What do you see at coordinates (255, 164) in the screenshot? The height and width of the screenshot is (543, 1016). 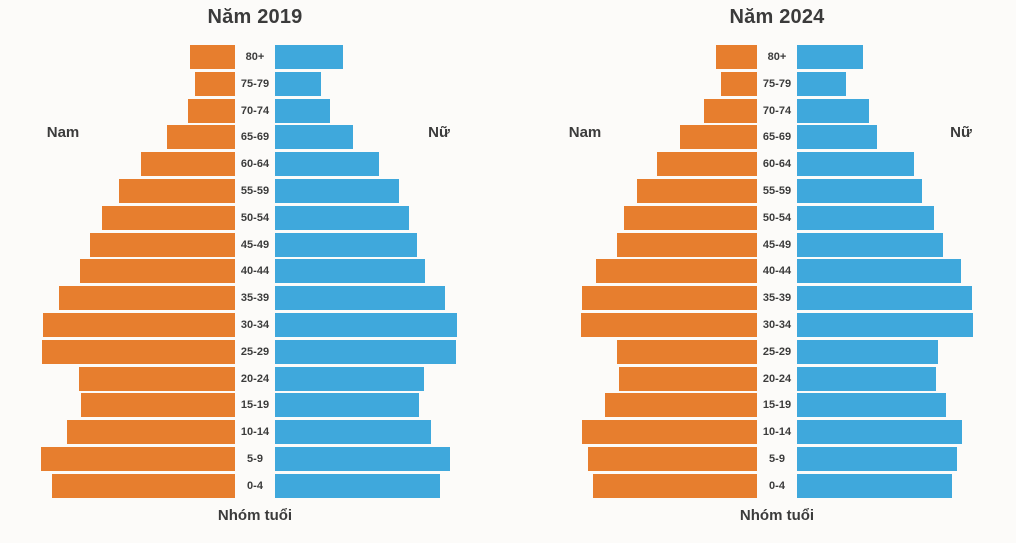 I see `pyramid-row: 60-64` at bounding box center [255, 164].